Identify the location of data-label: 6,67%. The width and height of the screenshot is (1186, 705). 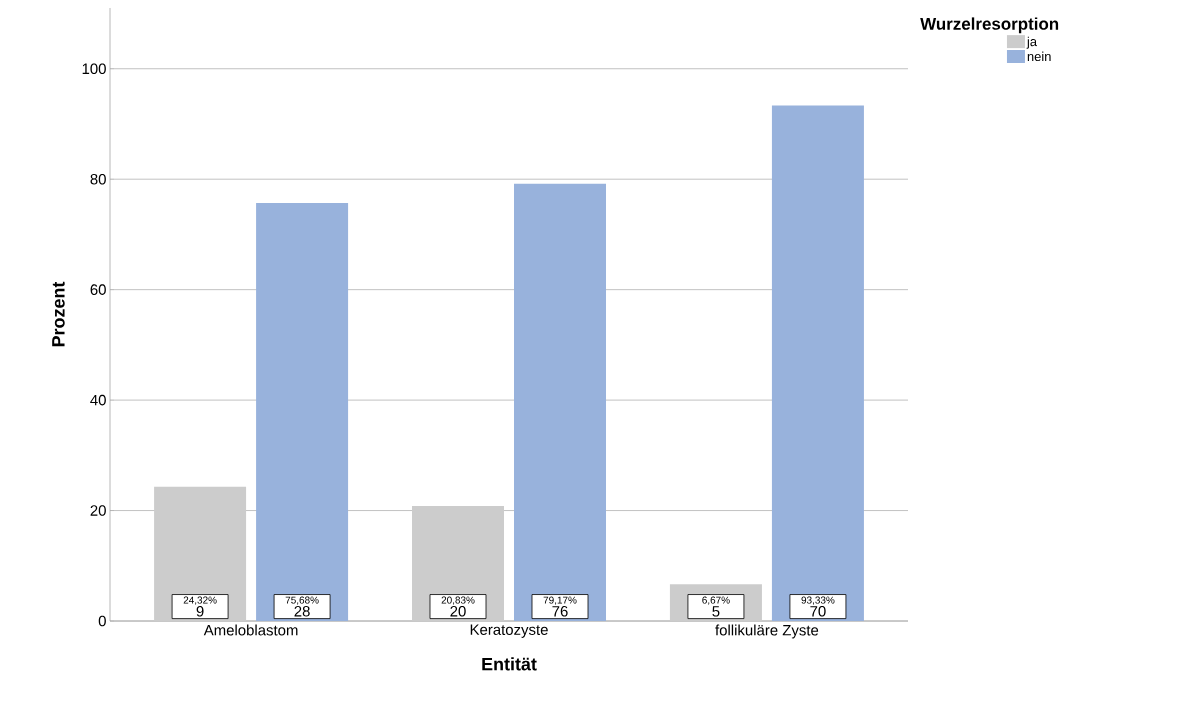
(716, 600).